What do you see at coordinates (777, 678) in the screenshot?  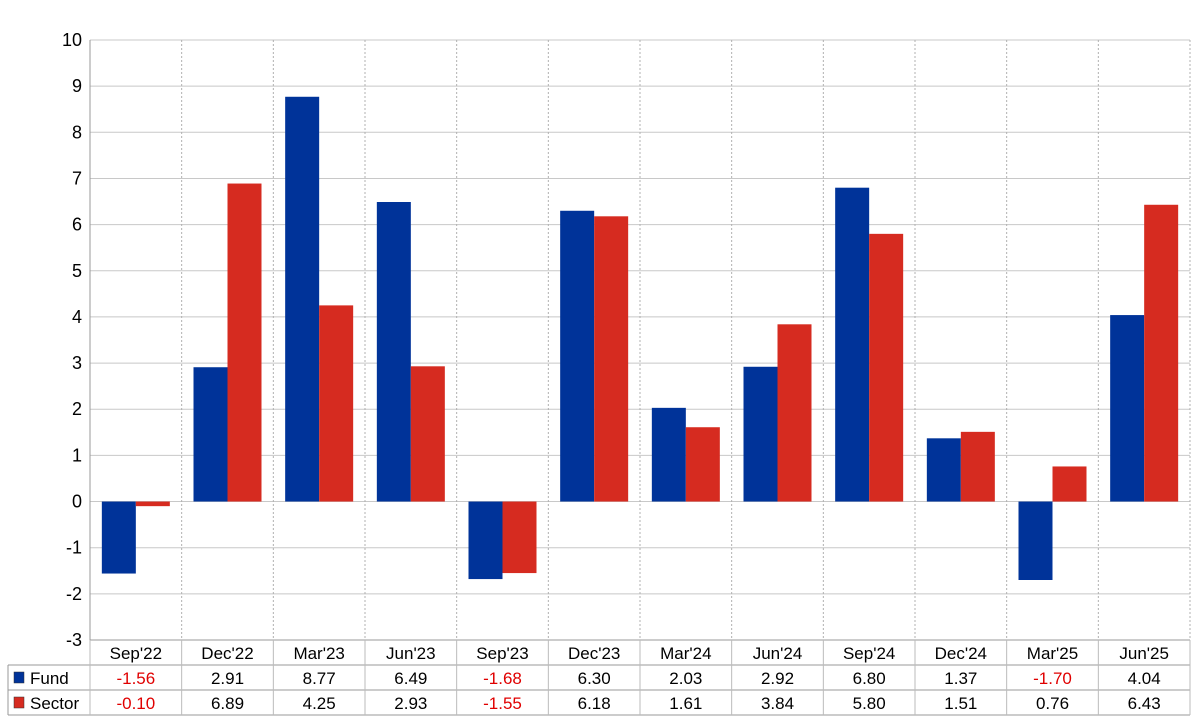 I see `data-label: 2.92` at bounding box center [777, 678].